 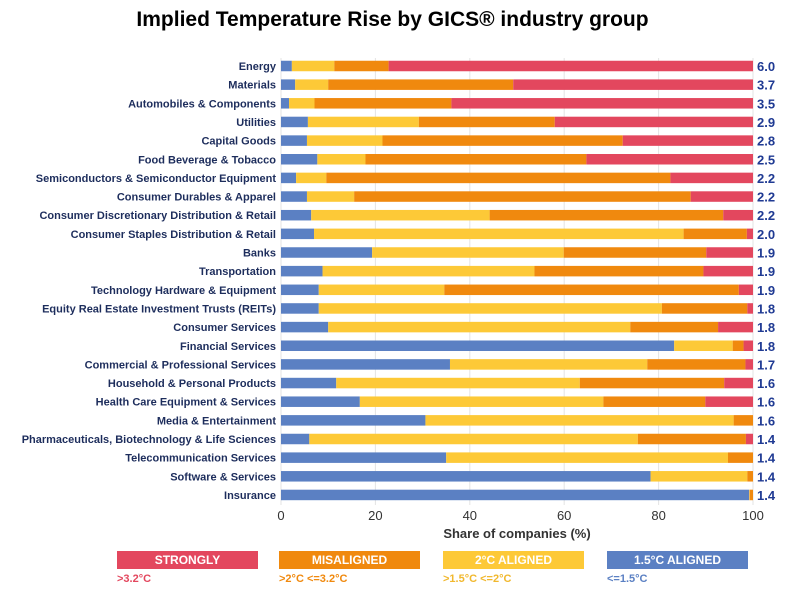 I want to click on category-label: Financial Services, so click(x=228, y=347).